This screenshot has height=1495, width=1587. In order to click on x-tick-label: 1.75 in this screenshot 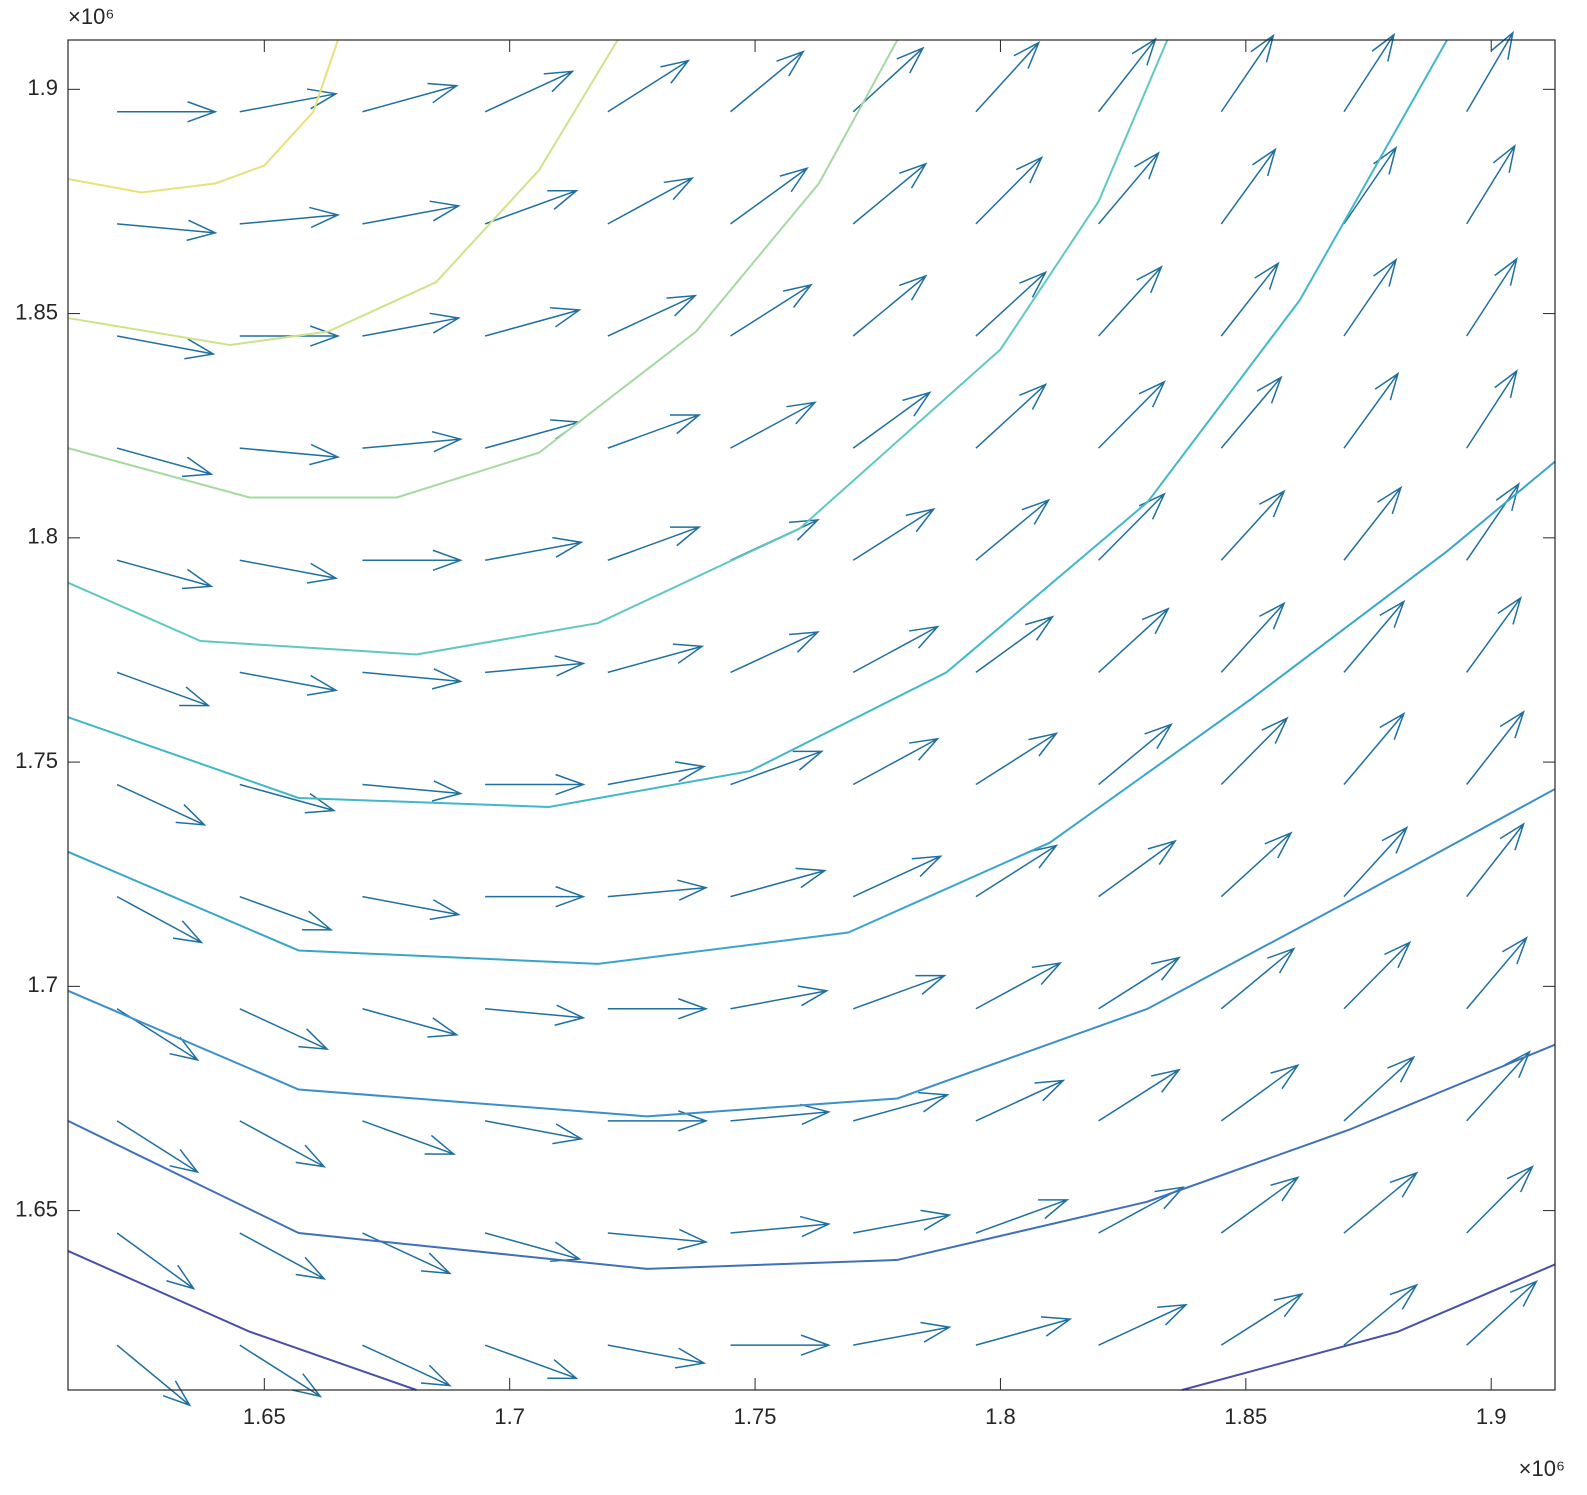, I will do `click(755, 1416)`.